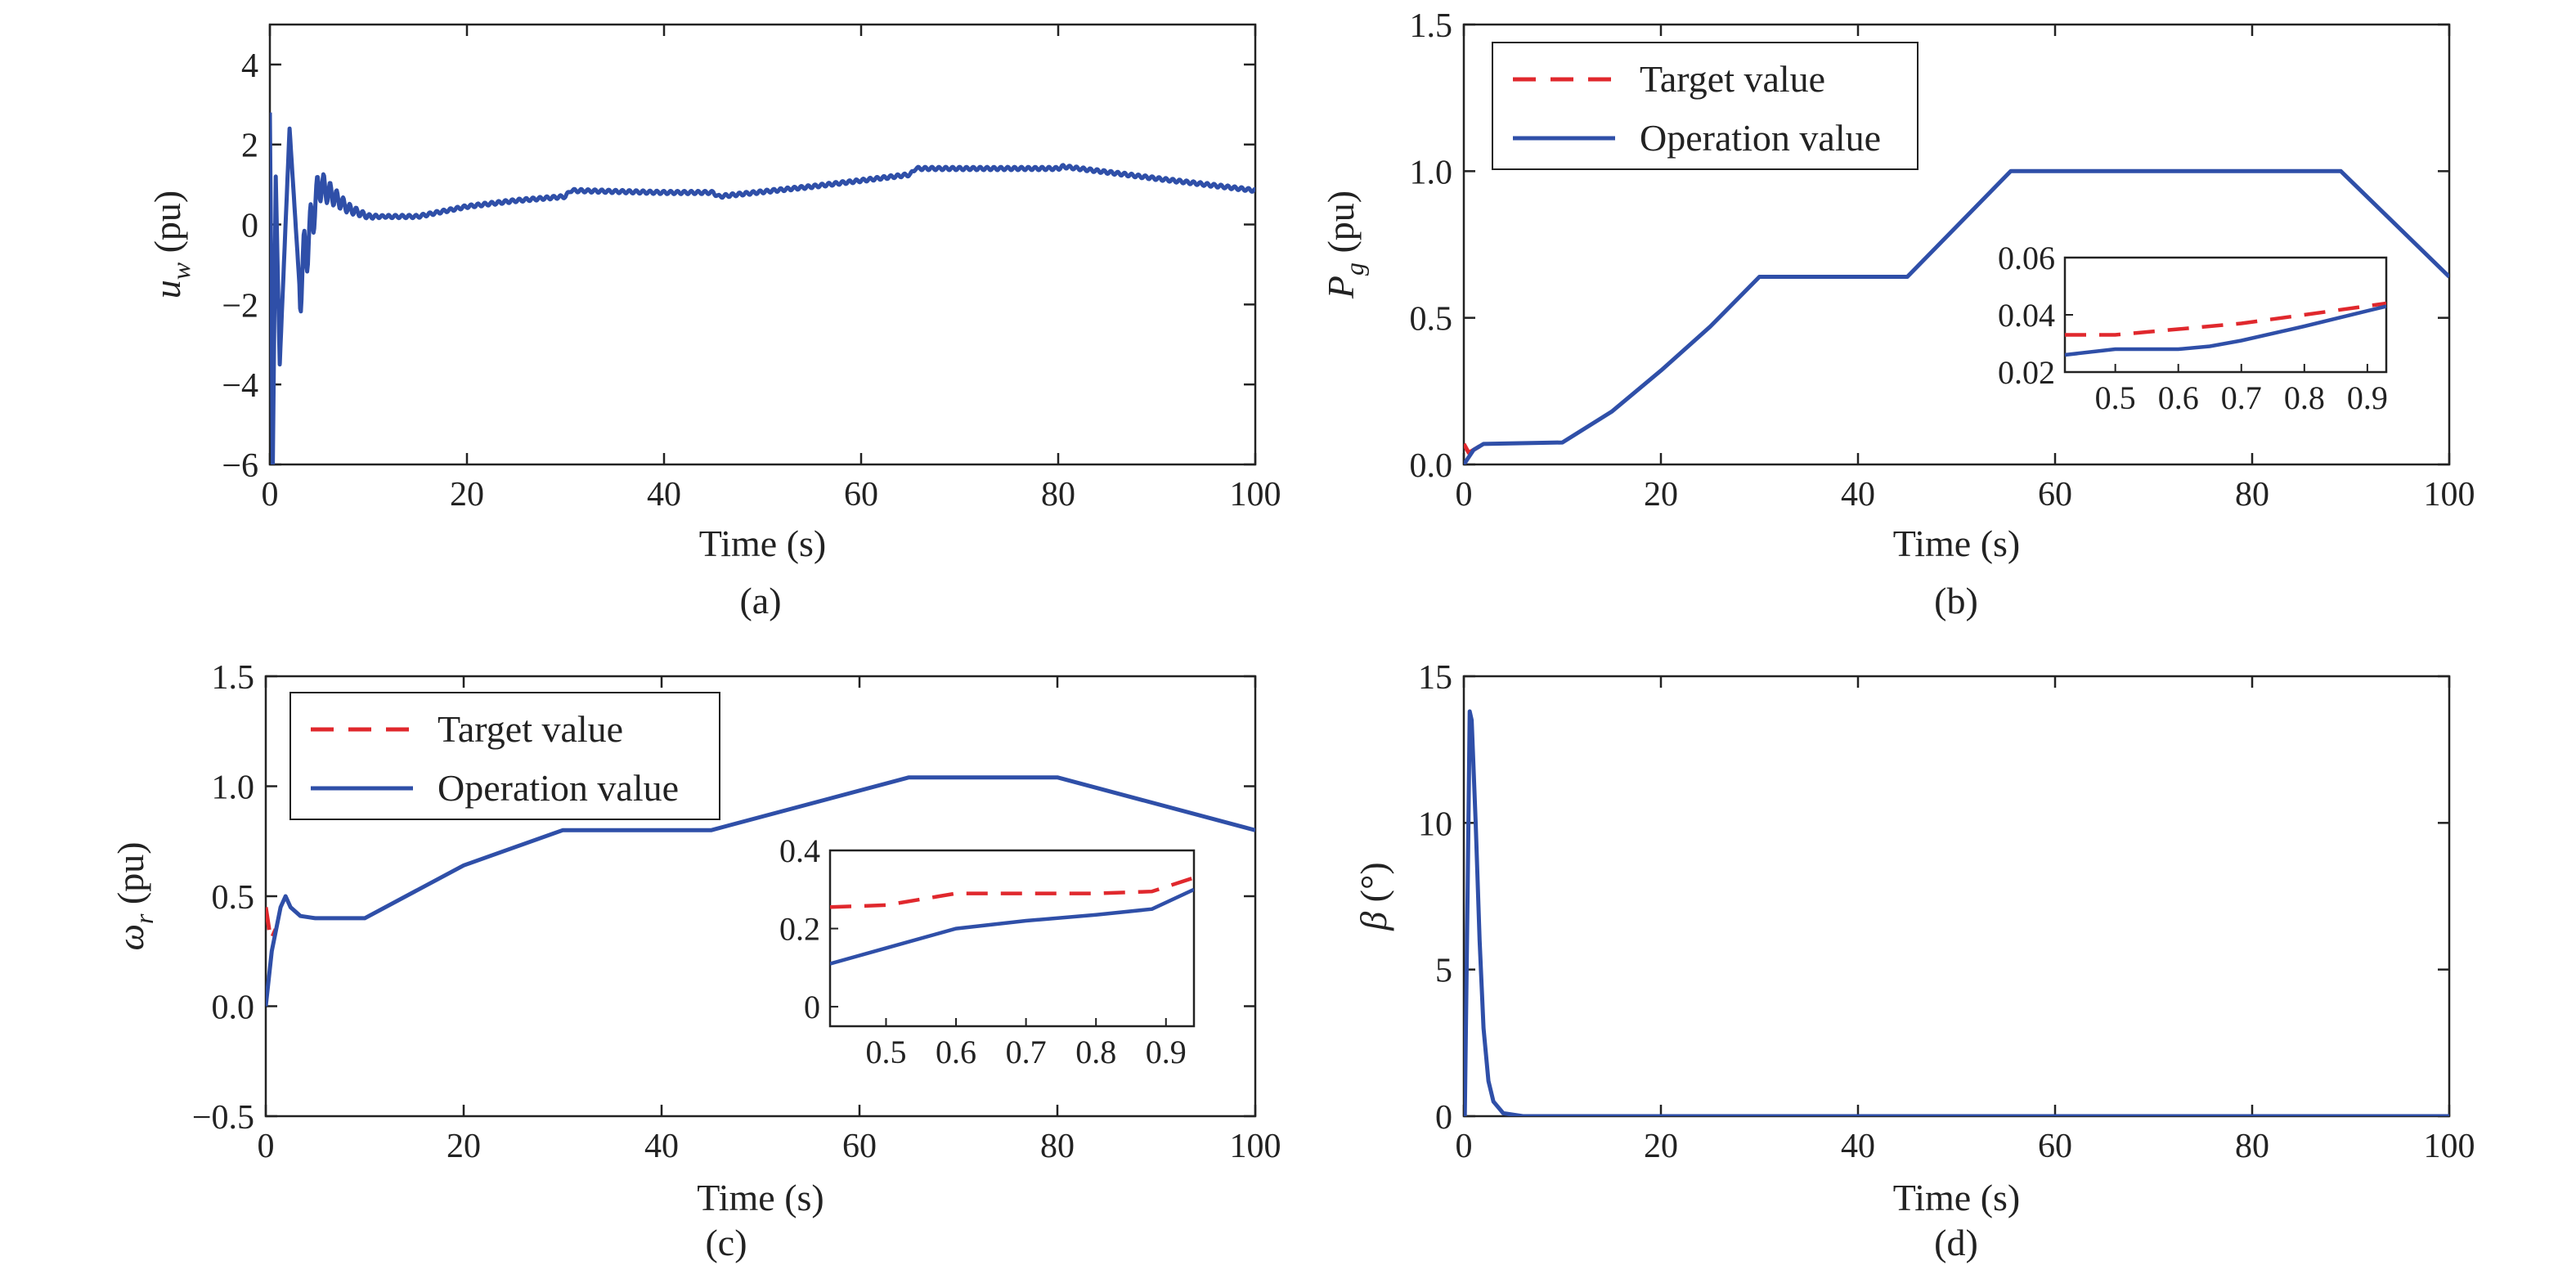 The image size is (2576, 1274). I want to click on y-tick-label: 4, so click(250, 66).